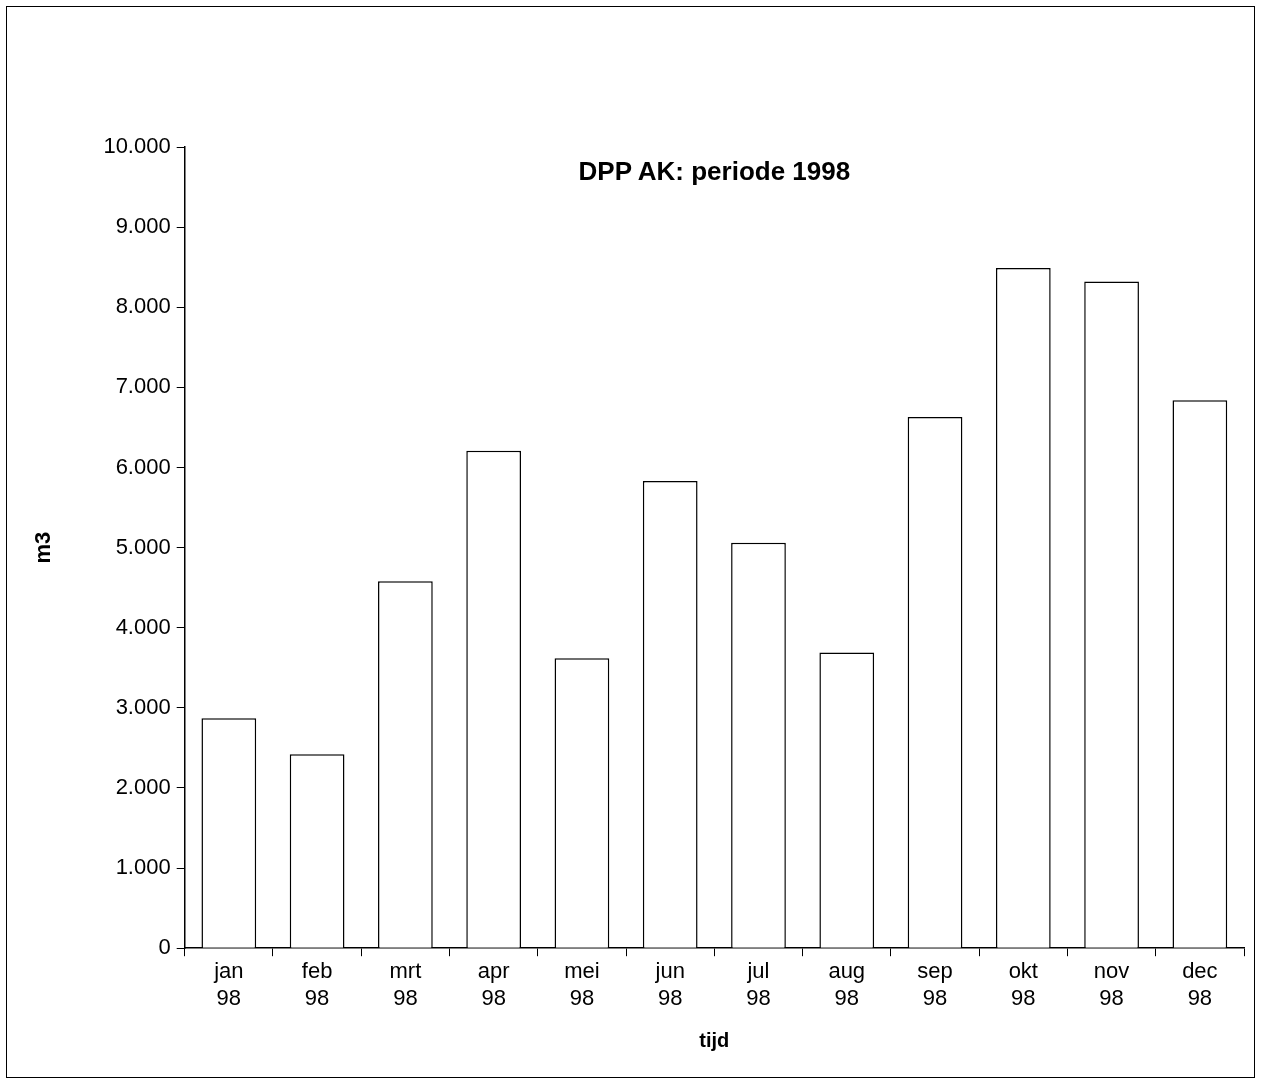  What do you see at coordinates (582, 984) in the screenshot?
I see `x-tick-label: mei 98` at bounding box center [582, 984].